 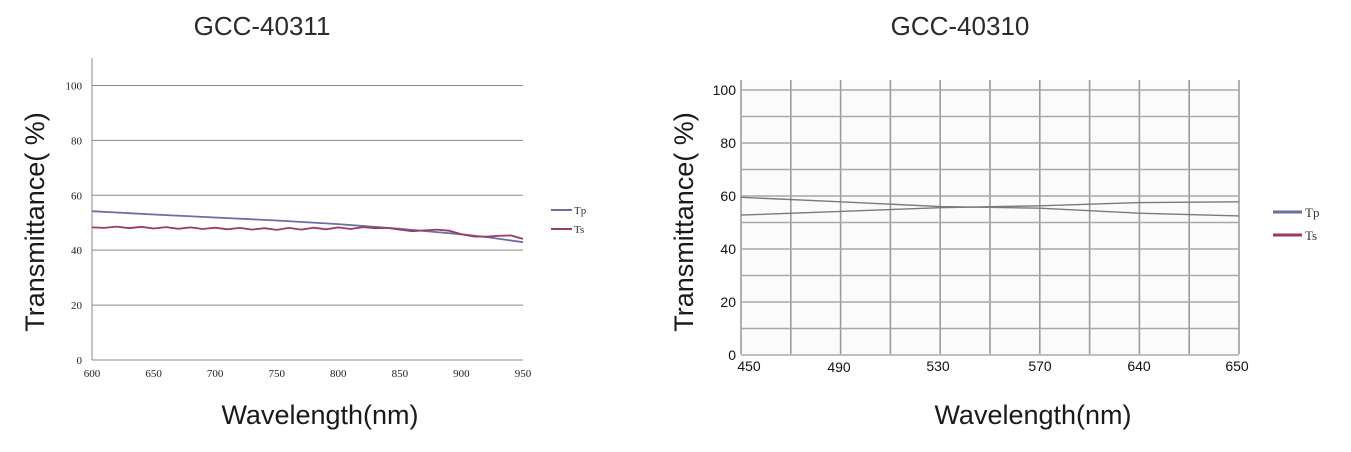 I want to click on x-tick-label: 600, so click(x=92, y=374).